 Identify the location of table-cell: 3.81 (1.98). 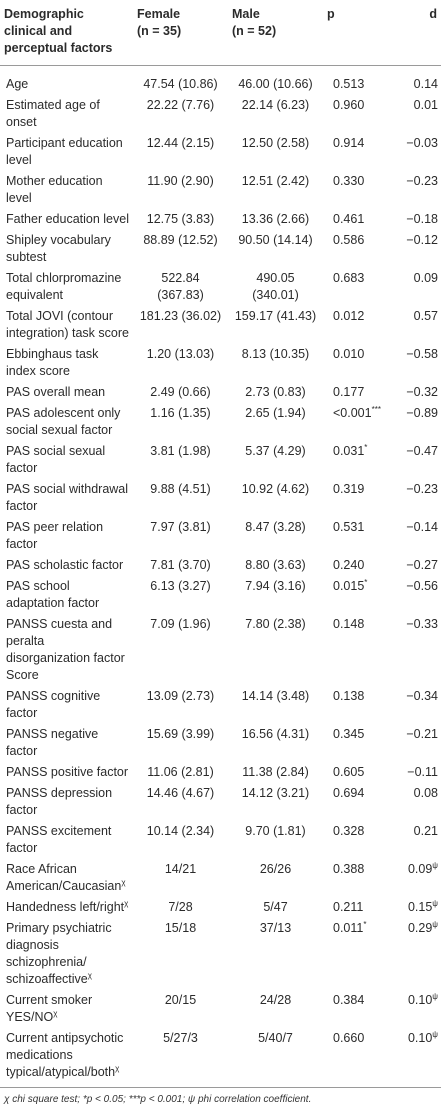
(180, 460).